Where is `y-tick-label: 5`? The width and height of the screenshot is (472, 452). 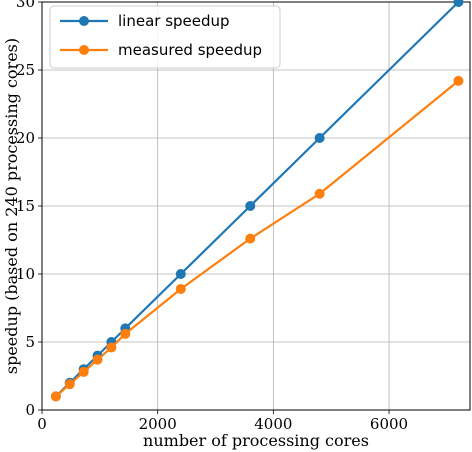
y-tick-label: 5 is located at coordinates (30, 342).